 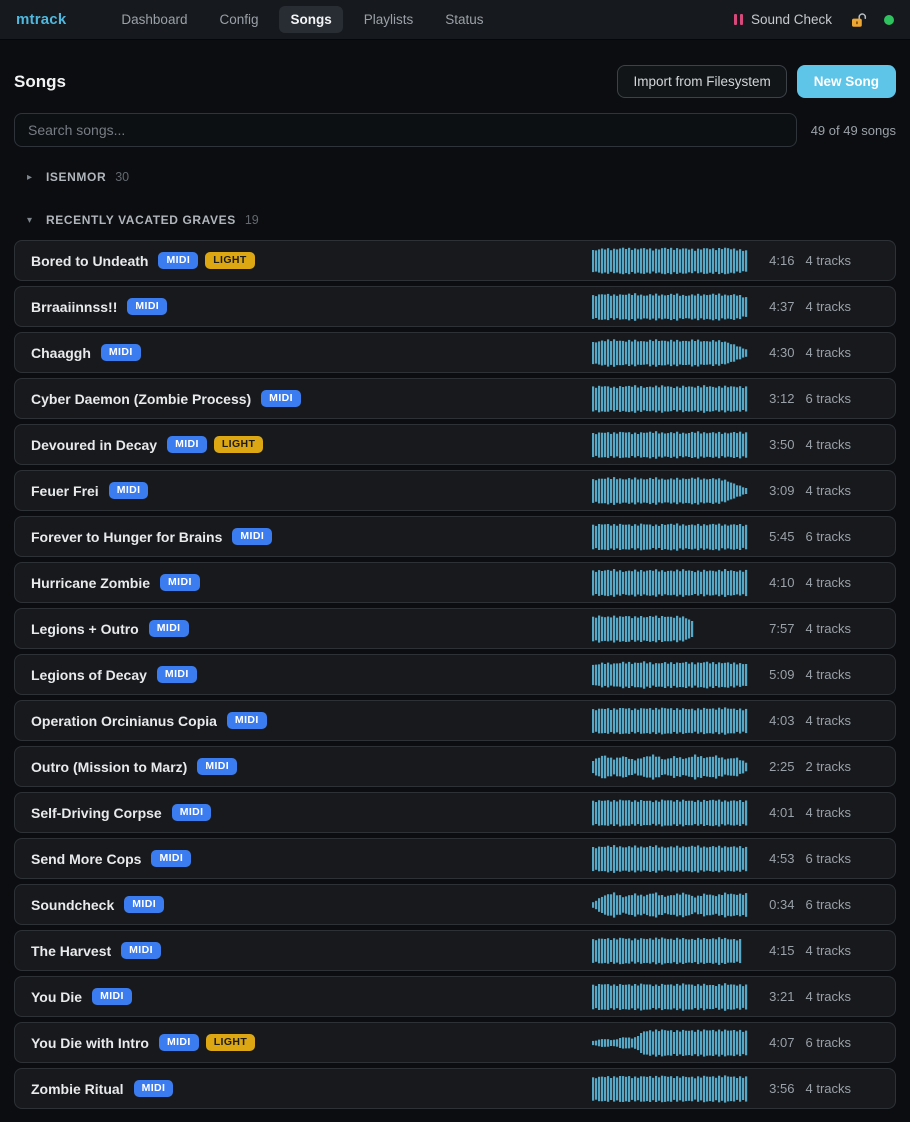 What do you see at coordinates (94, 444) in the screenshot?
I see `song-title: Devoured in Decay` at bounding box center [94, 444].